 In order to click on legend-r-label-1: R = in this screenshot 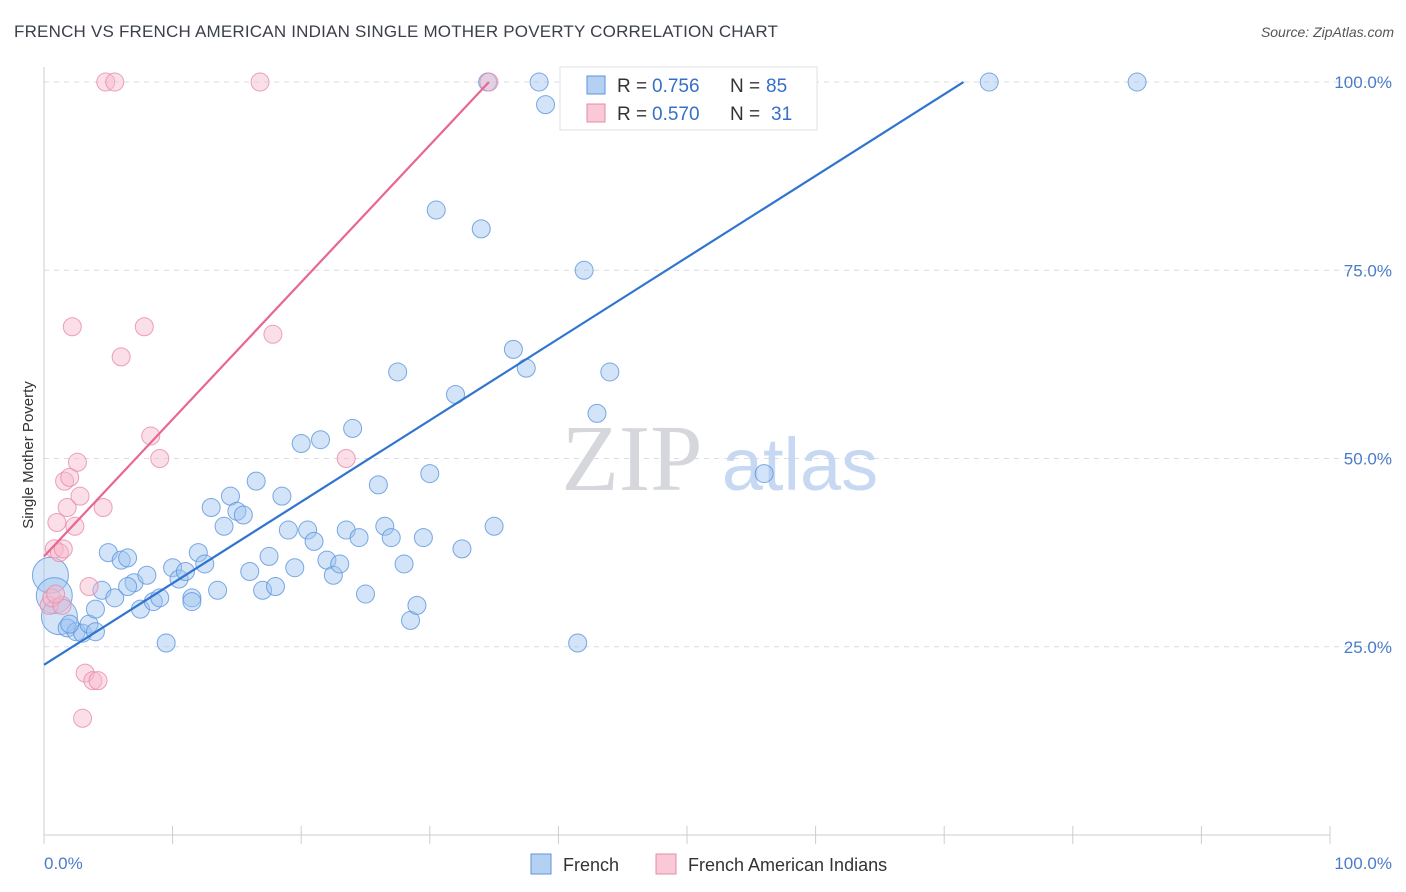, I will do `click(632, 86)`.